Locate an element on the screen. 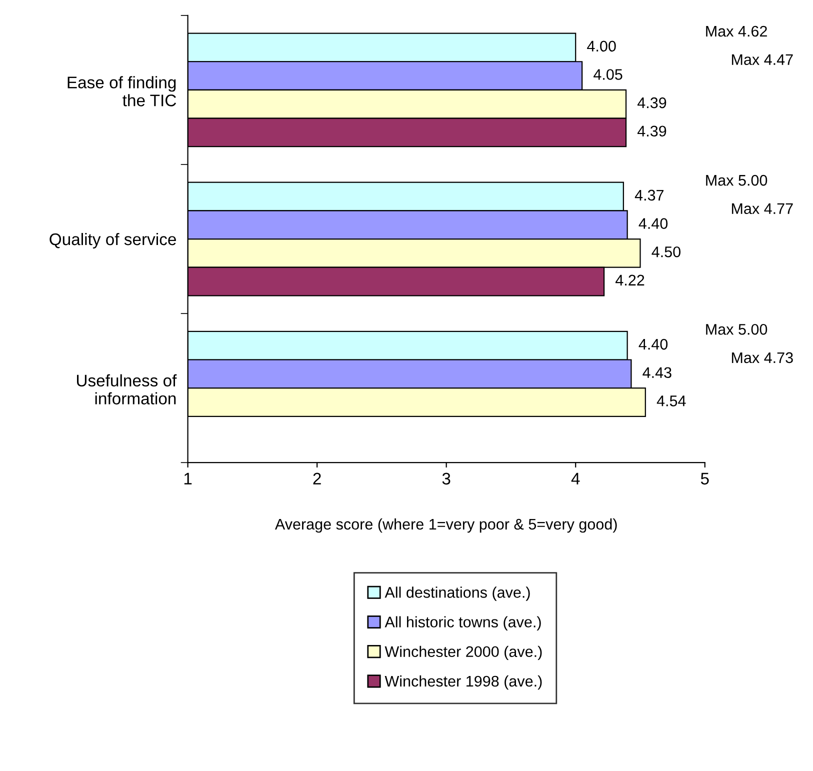 This screenshot has width=813, height=771. text: Max 4.73 is located at coordinates (762, 358).